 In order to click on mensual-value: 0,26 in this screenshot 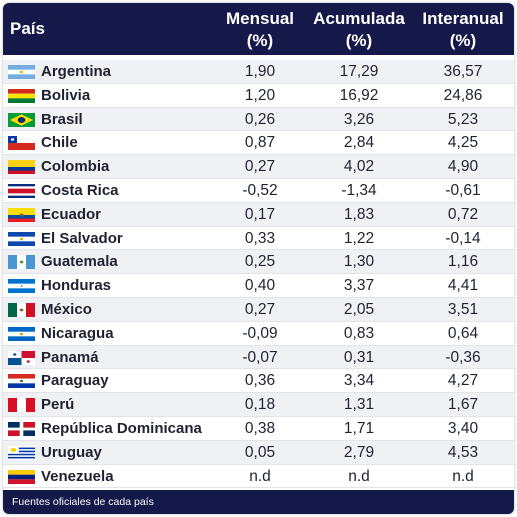, I will do `click(260, 119)`.